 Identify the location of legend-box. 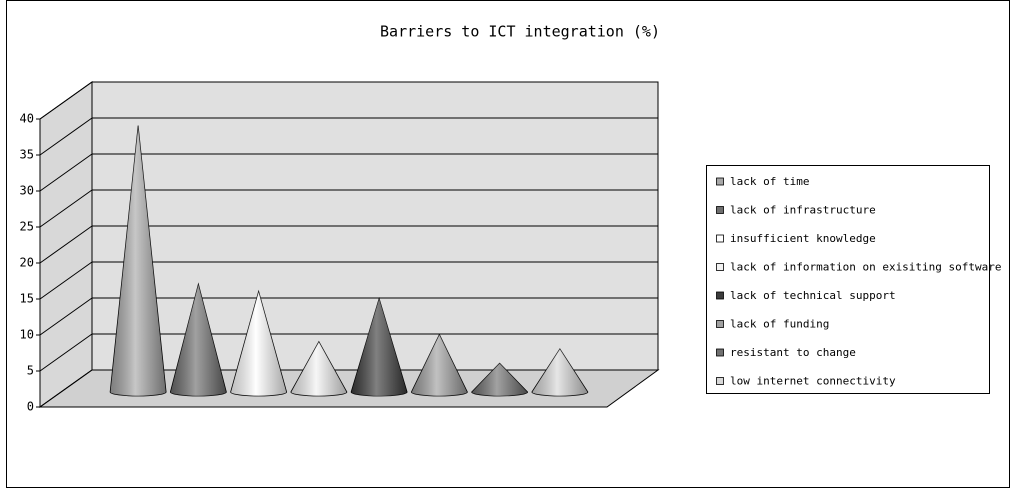
(848, 279).